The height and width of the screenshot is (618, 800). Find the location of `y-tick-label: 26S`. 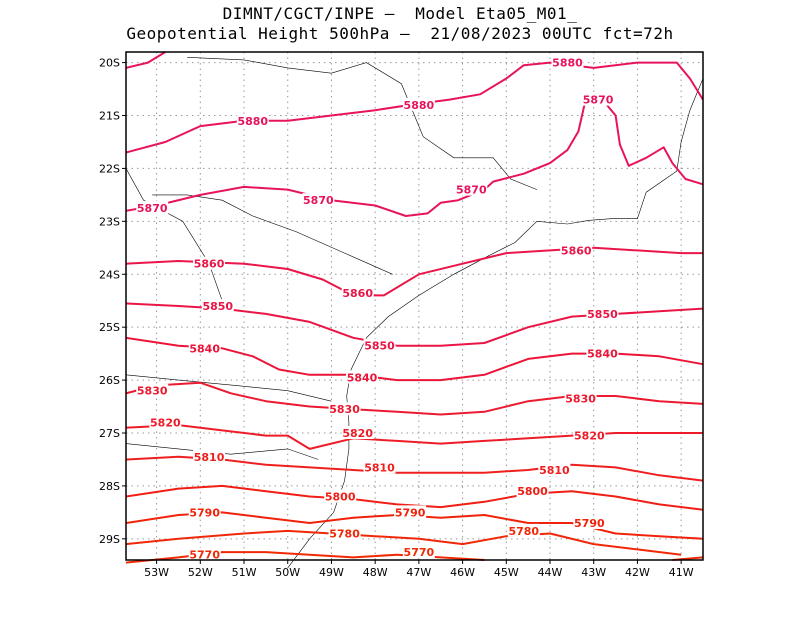

y-tick-label: 26S is located at coordinates (109, 380).